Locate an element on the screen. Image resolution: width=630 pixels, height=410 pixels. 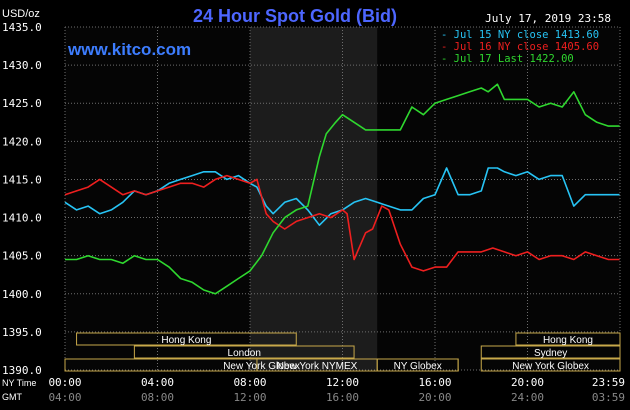
session-label: Sydney is located at coordinates (550, 353).